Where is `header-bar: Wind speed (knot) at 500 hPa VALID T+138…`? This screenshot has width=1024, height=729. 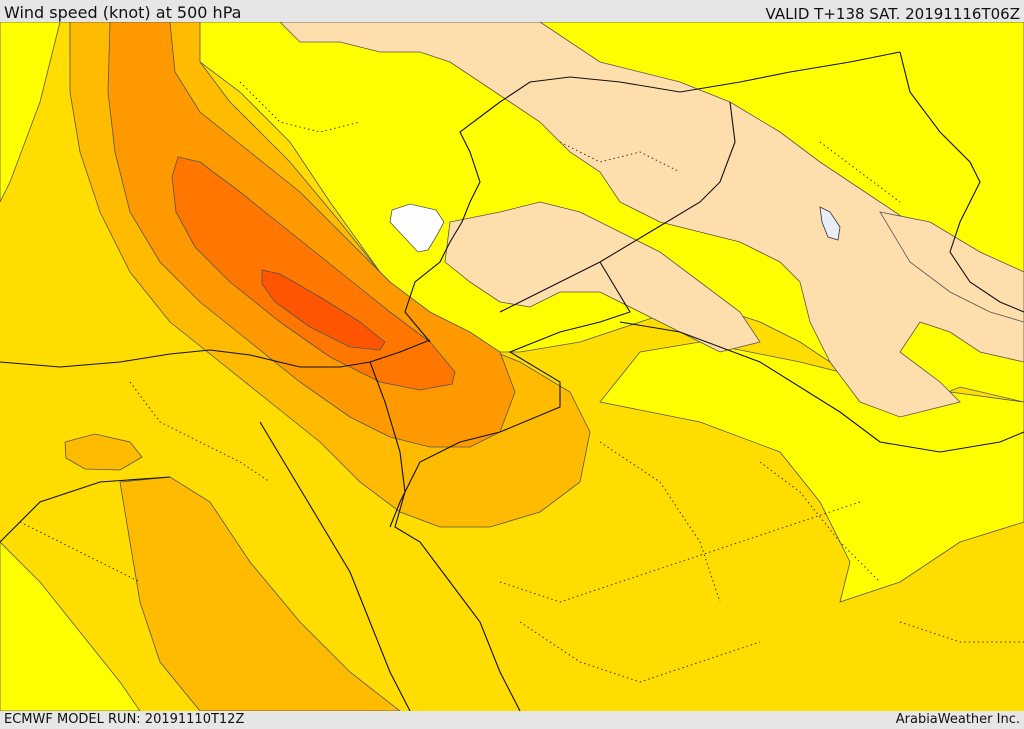
header-bar: Wind speed (knot) at 500 hPa VALID T+138… is located at coordinates (512, 11).